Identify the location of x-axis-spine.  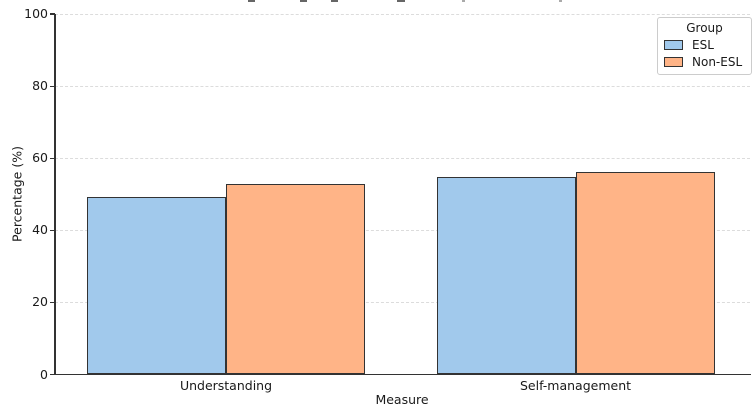
(402, 374).